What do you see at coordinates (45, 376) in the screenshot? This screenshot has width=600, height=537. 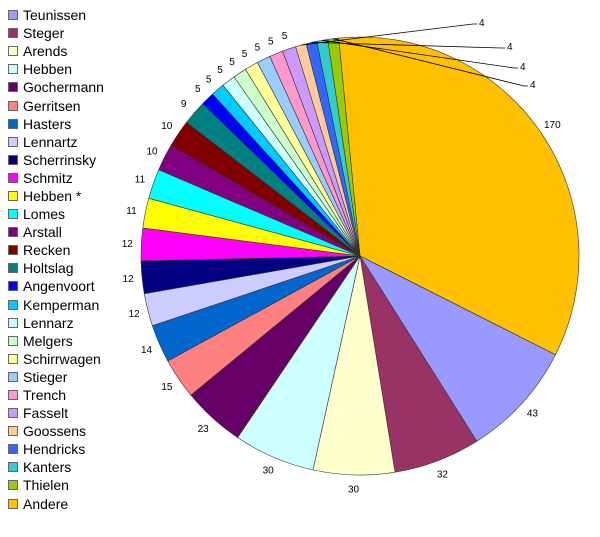 I see `legend-label: Stieger` at bounding box center [45, 376].